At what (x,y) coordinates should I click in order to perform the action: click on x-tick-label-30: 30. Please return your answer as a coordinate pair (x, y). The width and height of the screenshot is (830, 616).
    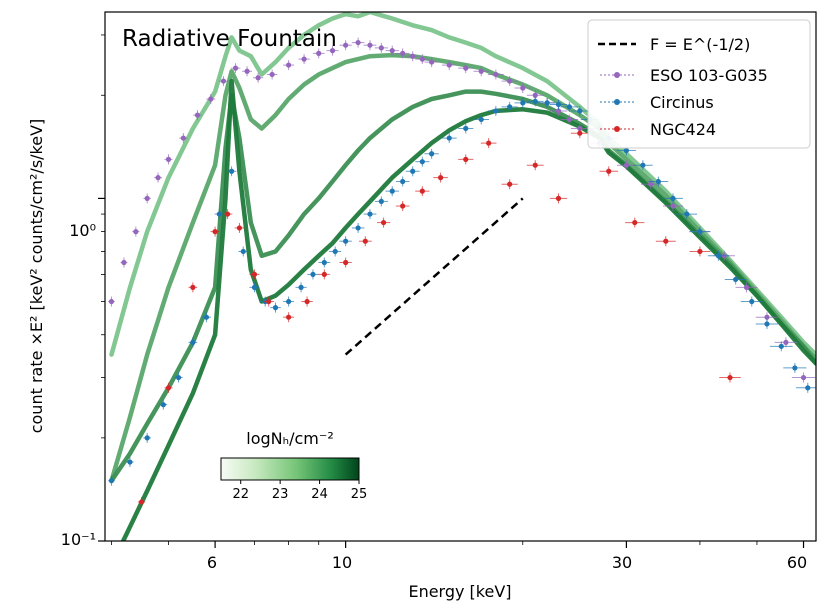
    Looking at the image, I should click on (622, 562).